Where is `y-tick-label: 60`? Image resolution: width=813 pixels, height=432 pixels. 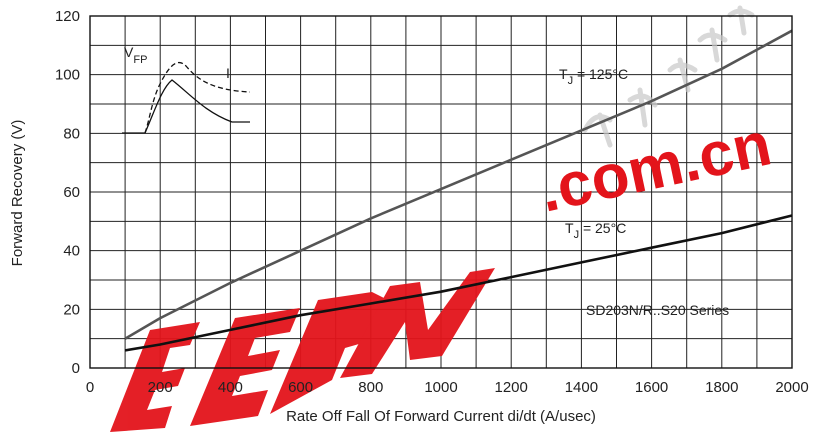 y-tick-label: 60 is located at coordinates (71, 192).